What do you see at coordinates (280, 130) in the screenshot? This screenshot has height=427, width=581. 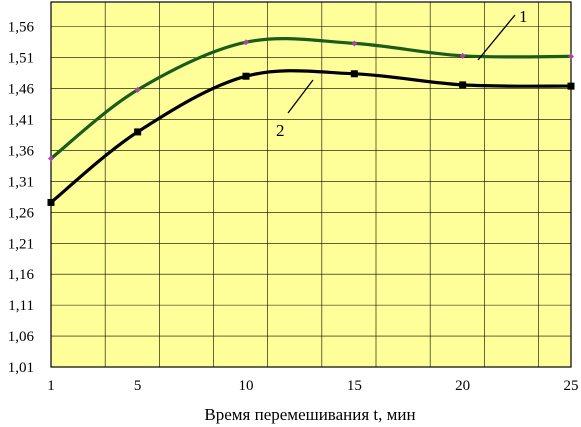 I see `series-2-label: 2` at bounding box center [280, 130].